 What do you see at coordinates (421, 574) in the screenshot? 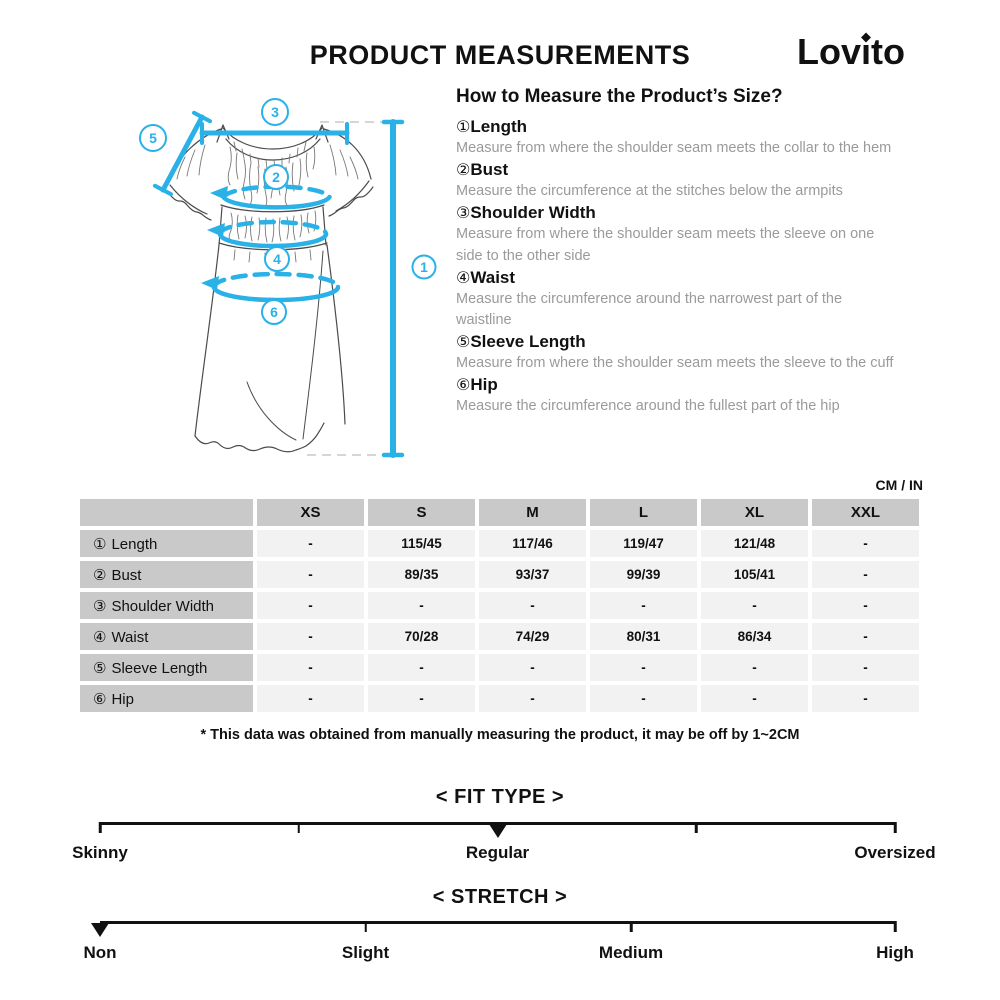
I see `cell: 89/35` at bounding box center [421, 574].